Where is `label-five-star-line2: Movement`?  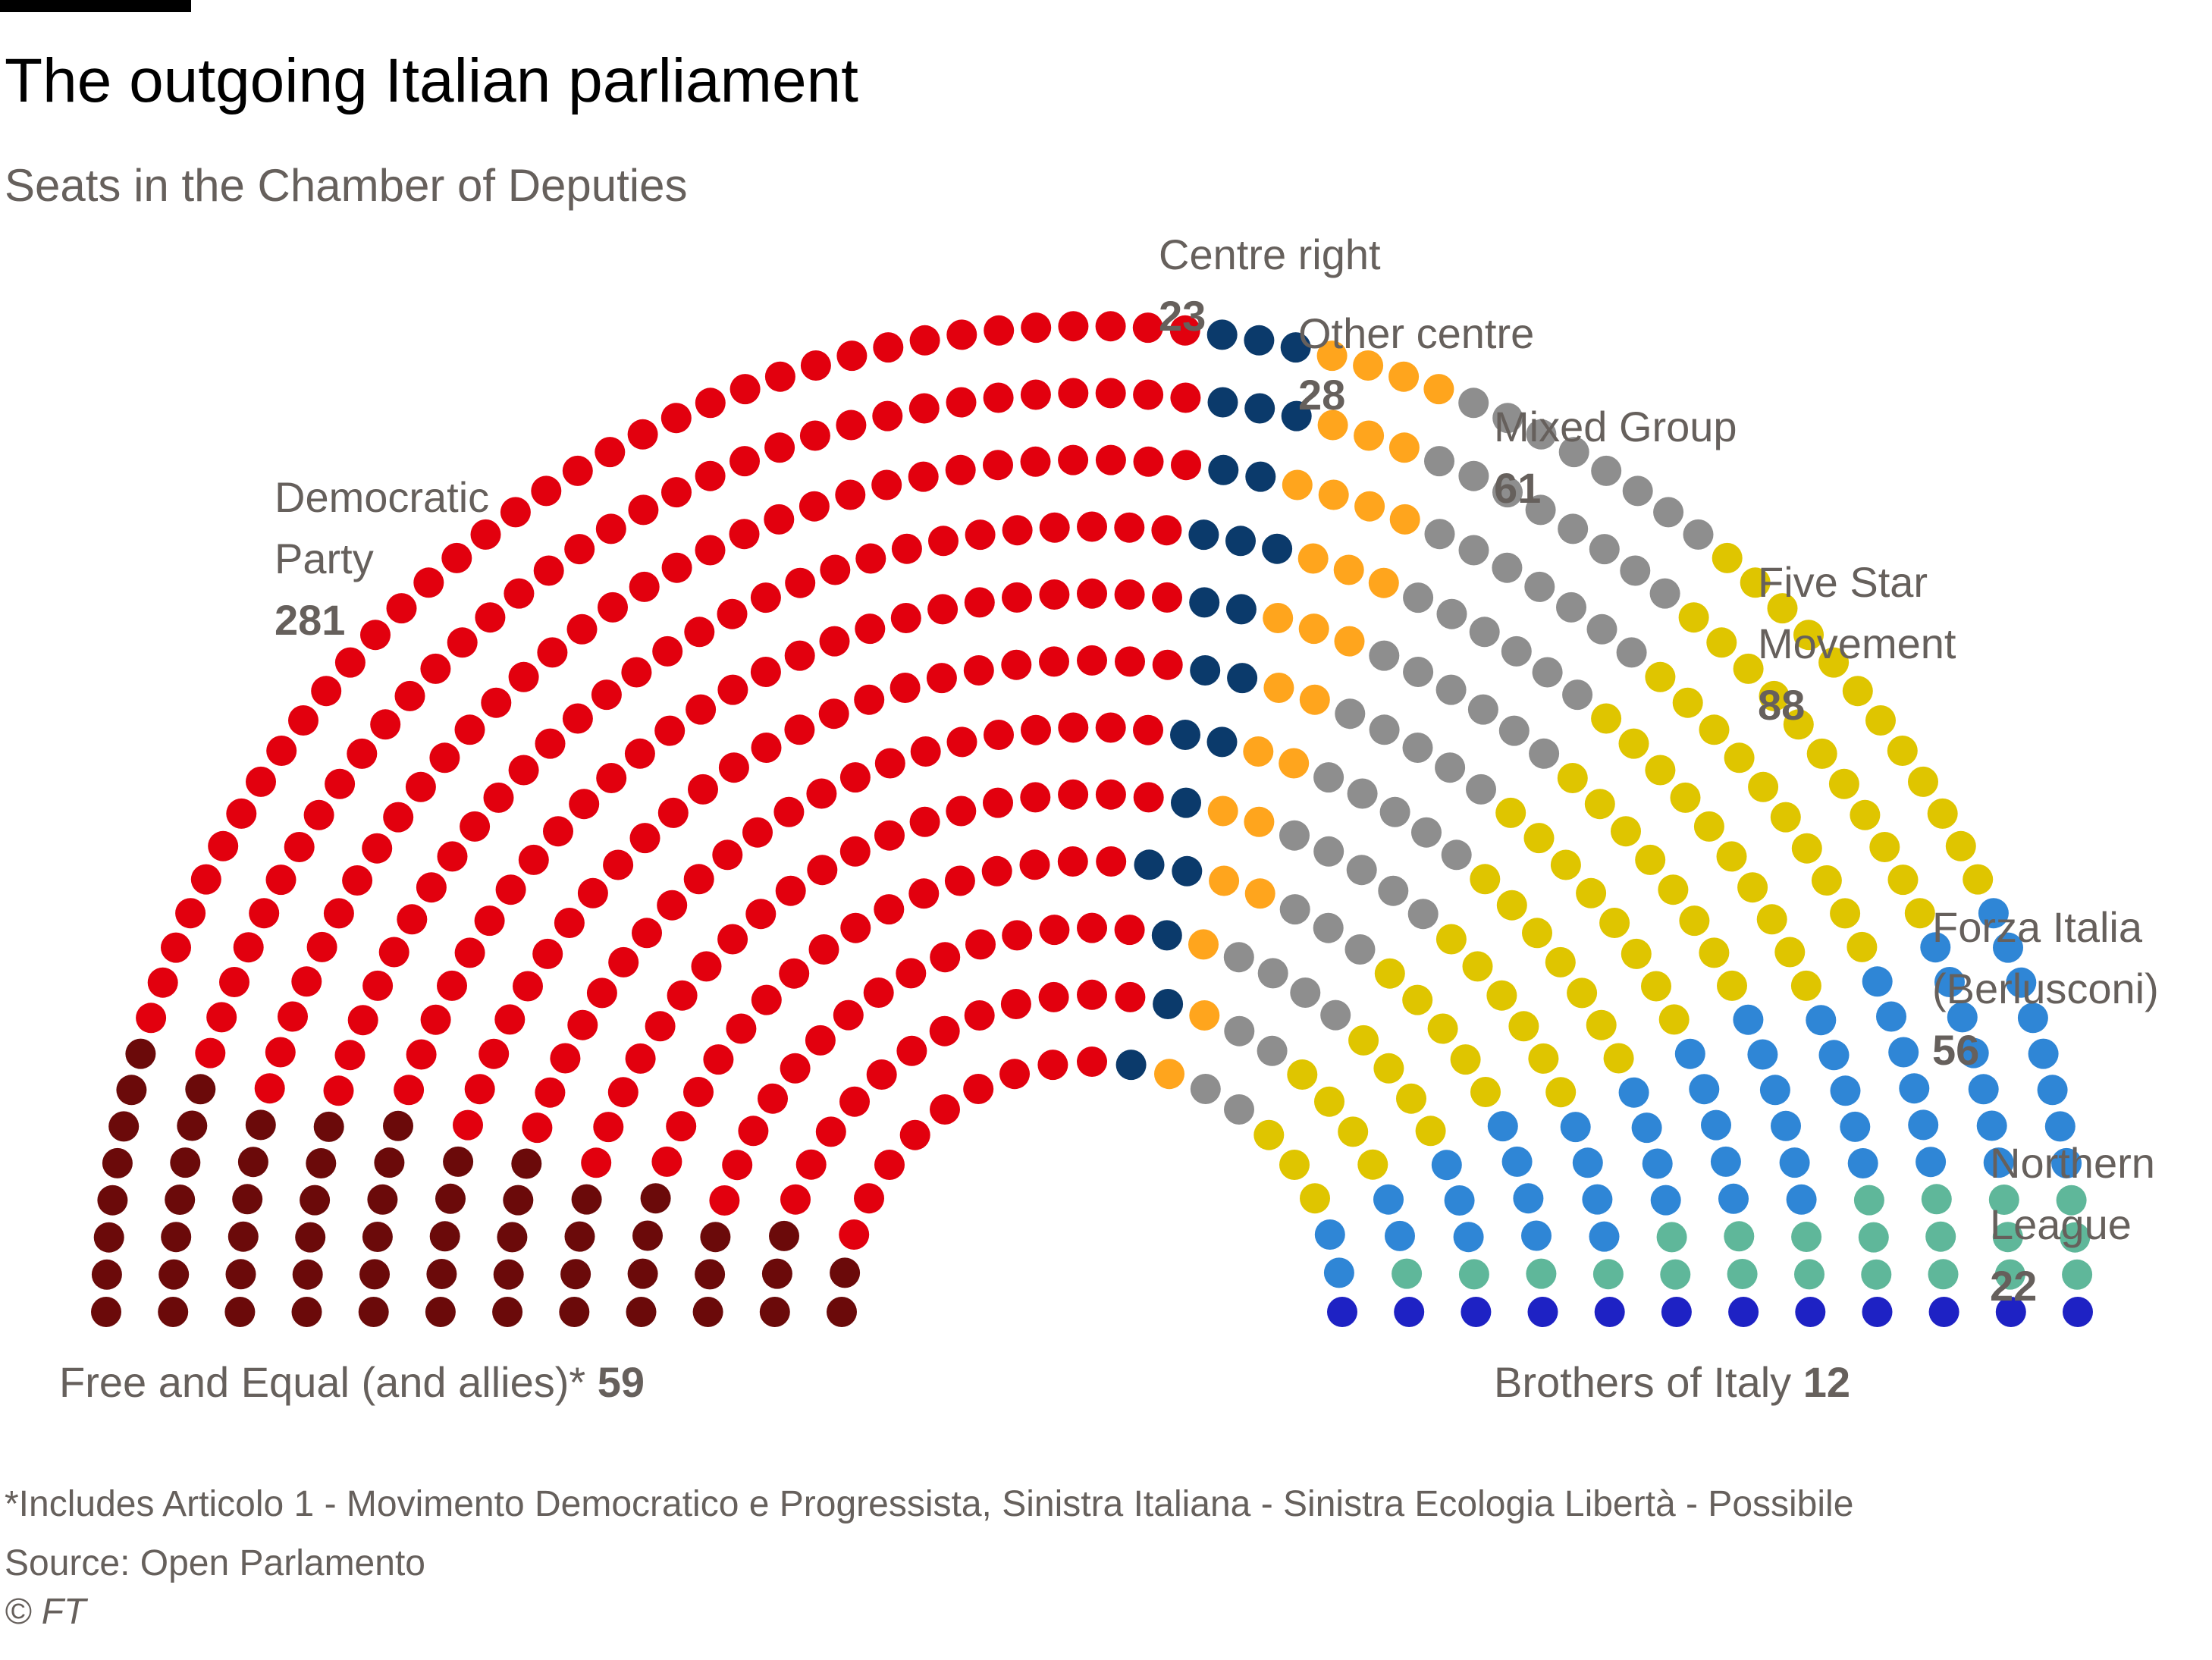 label-five-star-line2: Movement is located at coordinates (1857, 643).